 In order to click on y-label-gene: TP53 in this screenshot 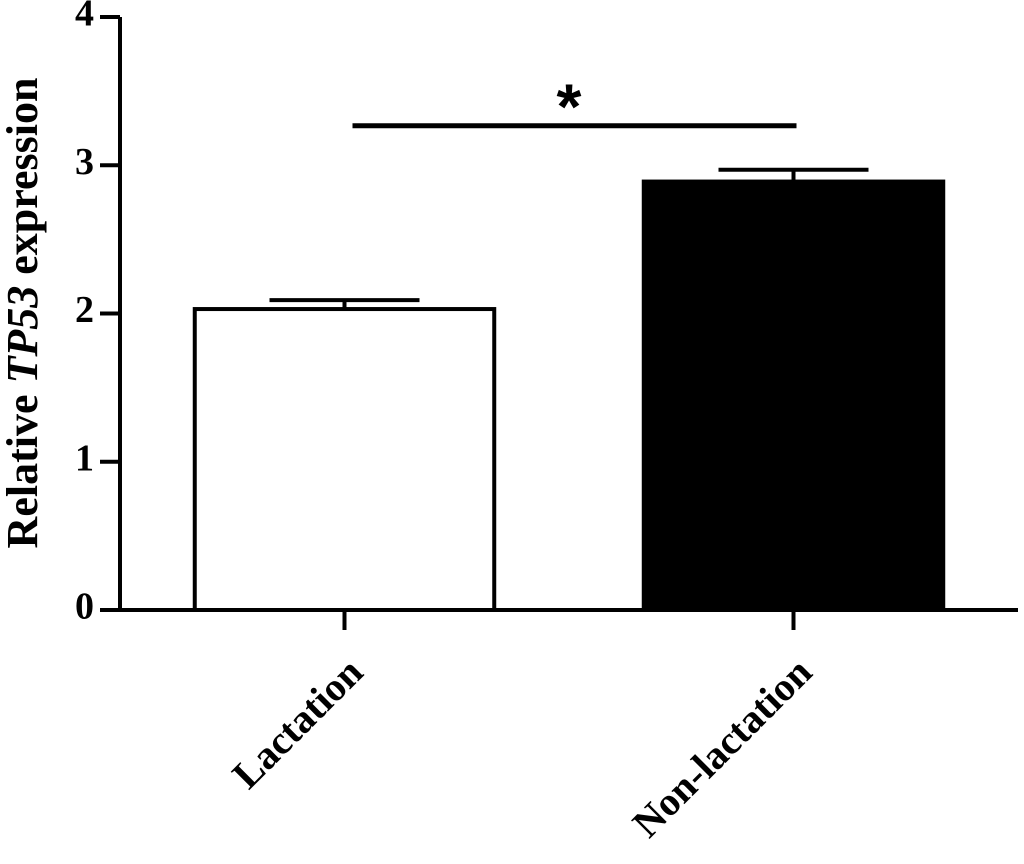, I will do `click(23, 335)`.